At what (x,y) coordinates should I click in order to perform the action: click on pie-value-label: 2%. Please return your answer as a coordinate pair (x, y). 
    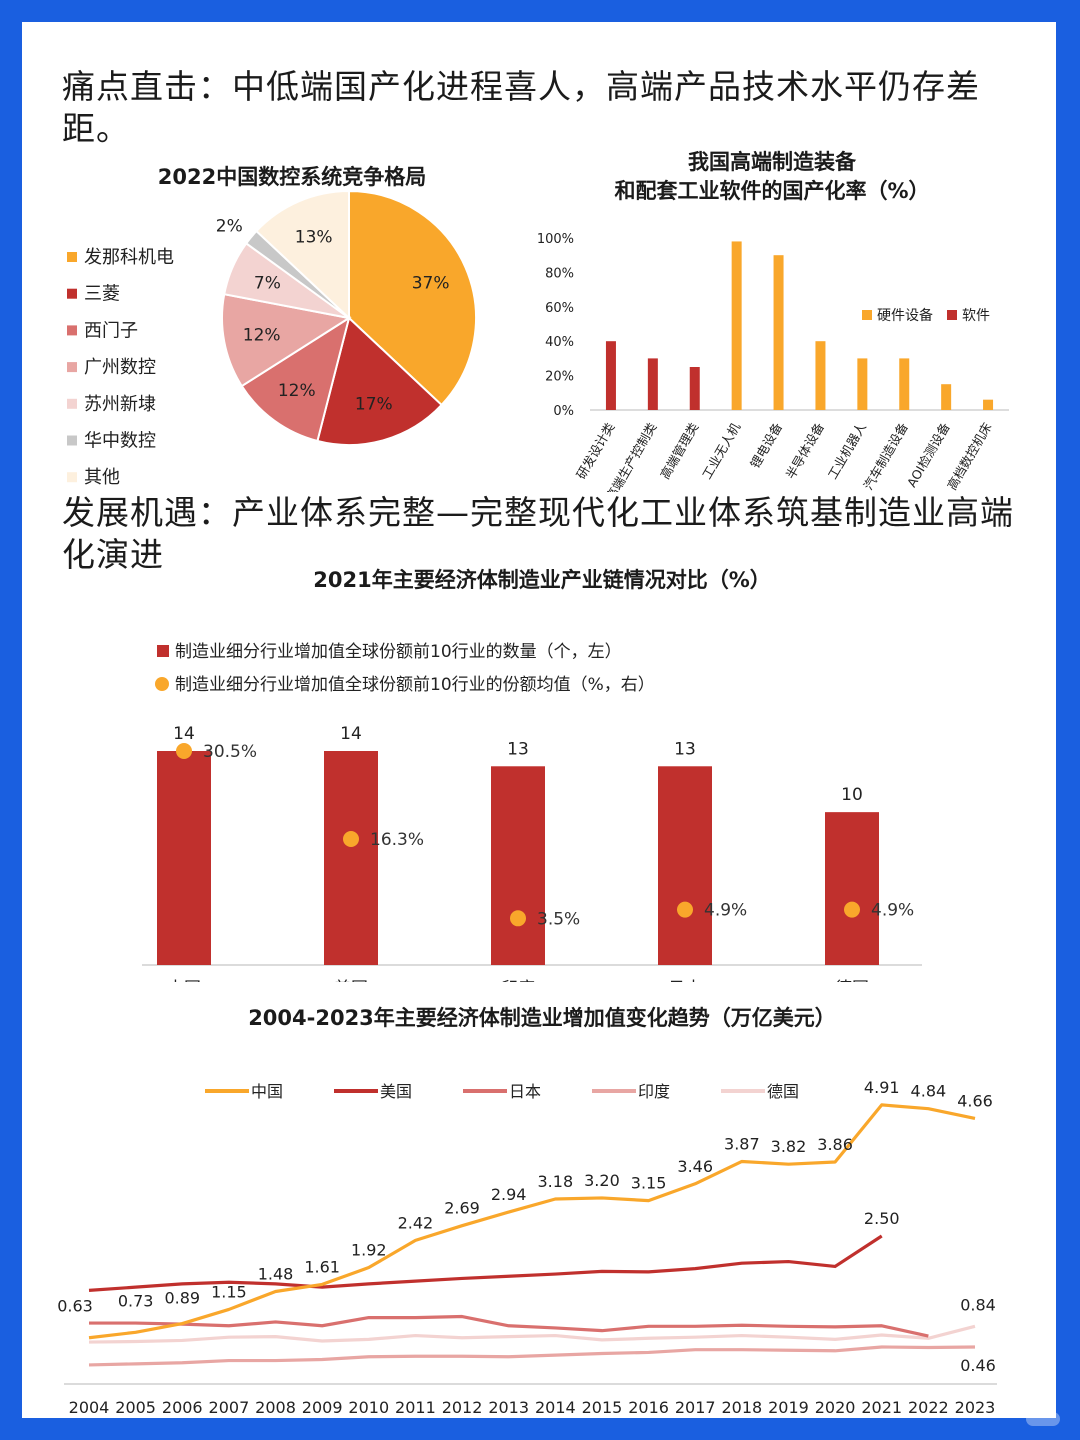
    Looking at the image, I should click on (229, 227).